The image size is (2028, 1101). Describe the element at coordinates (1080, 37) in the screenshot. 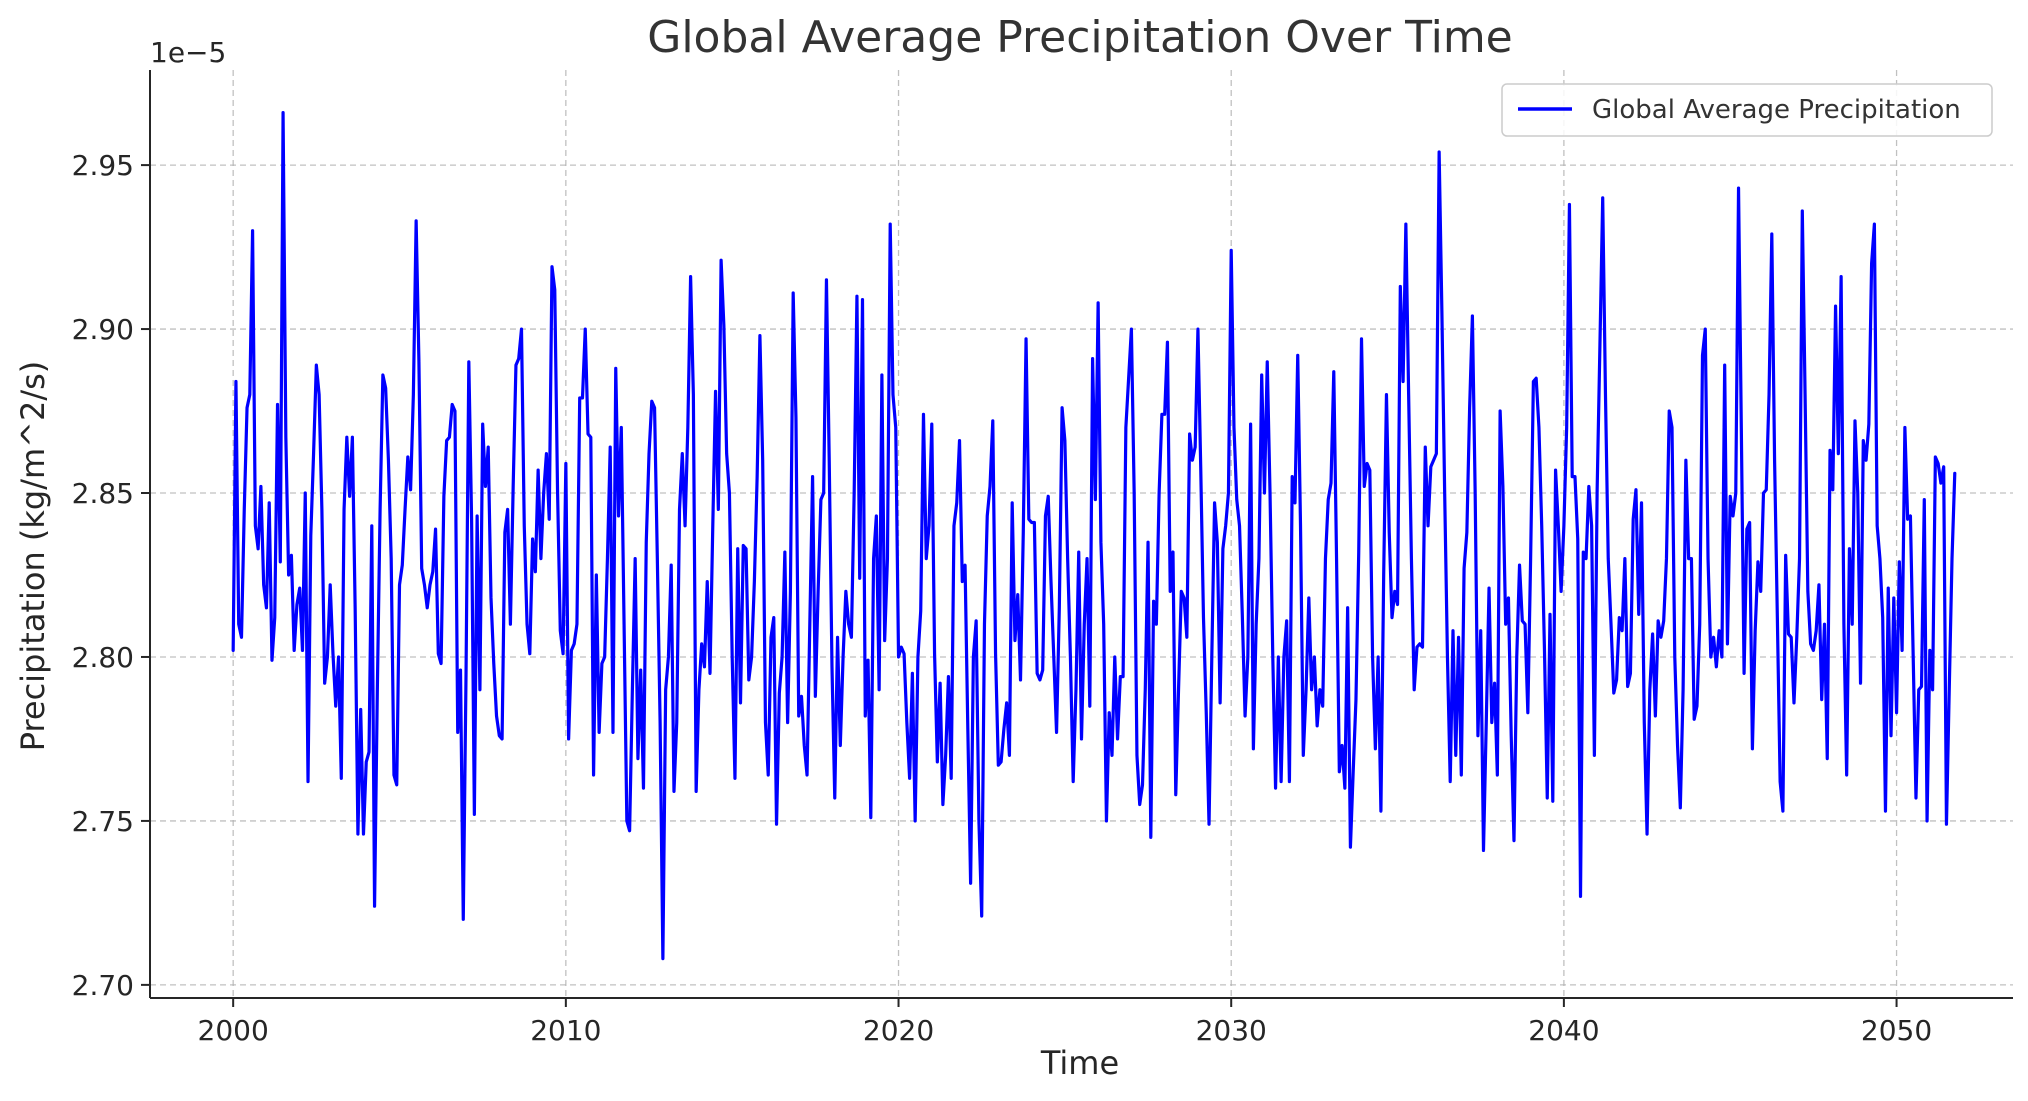

I see `chart-title: Global Average Precipitation Over Time` at that location.